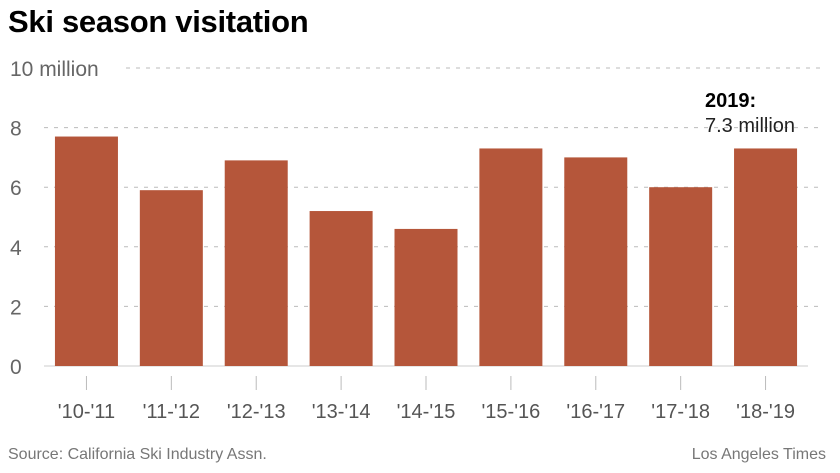  Describe the element at coordinates (341, 412) in the screenshot. I see `x-tick-label: '13-'14` at that location.